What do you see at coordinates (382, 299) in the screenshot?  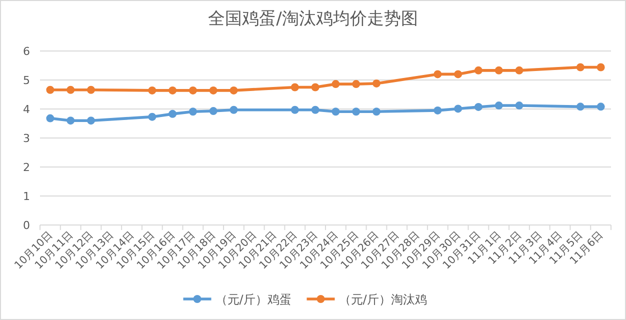 I see `legend-label: （元/斤）淘汰鸡` at bounding box center [382, 299].